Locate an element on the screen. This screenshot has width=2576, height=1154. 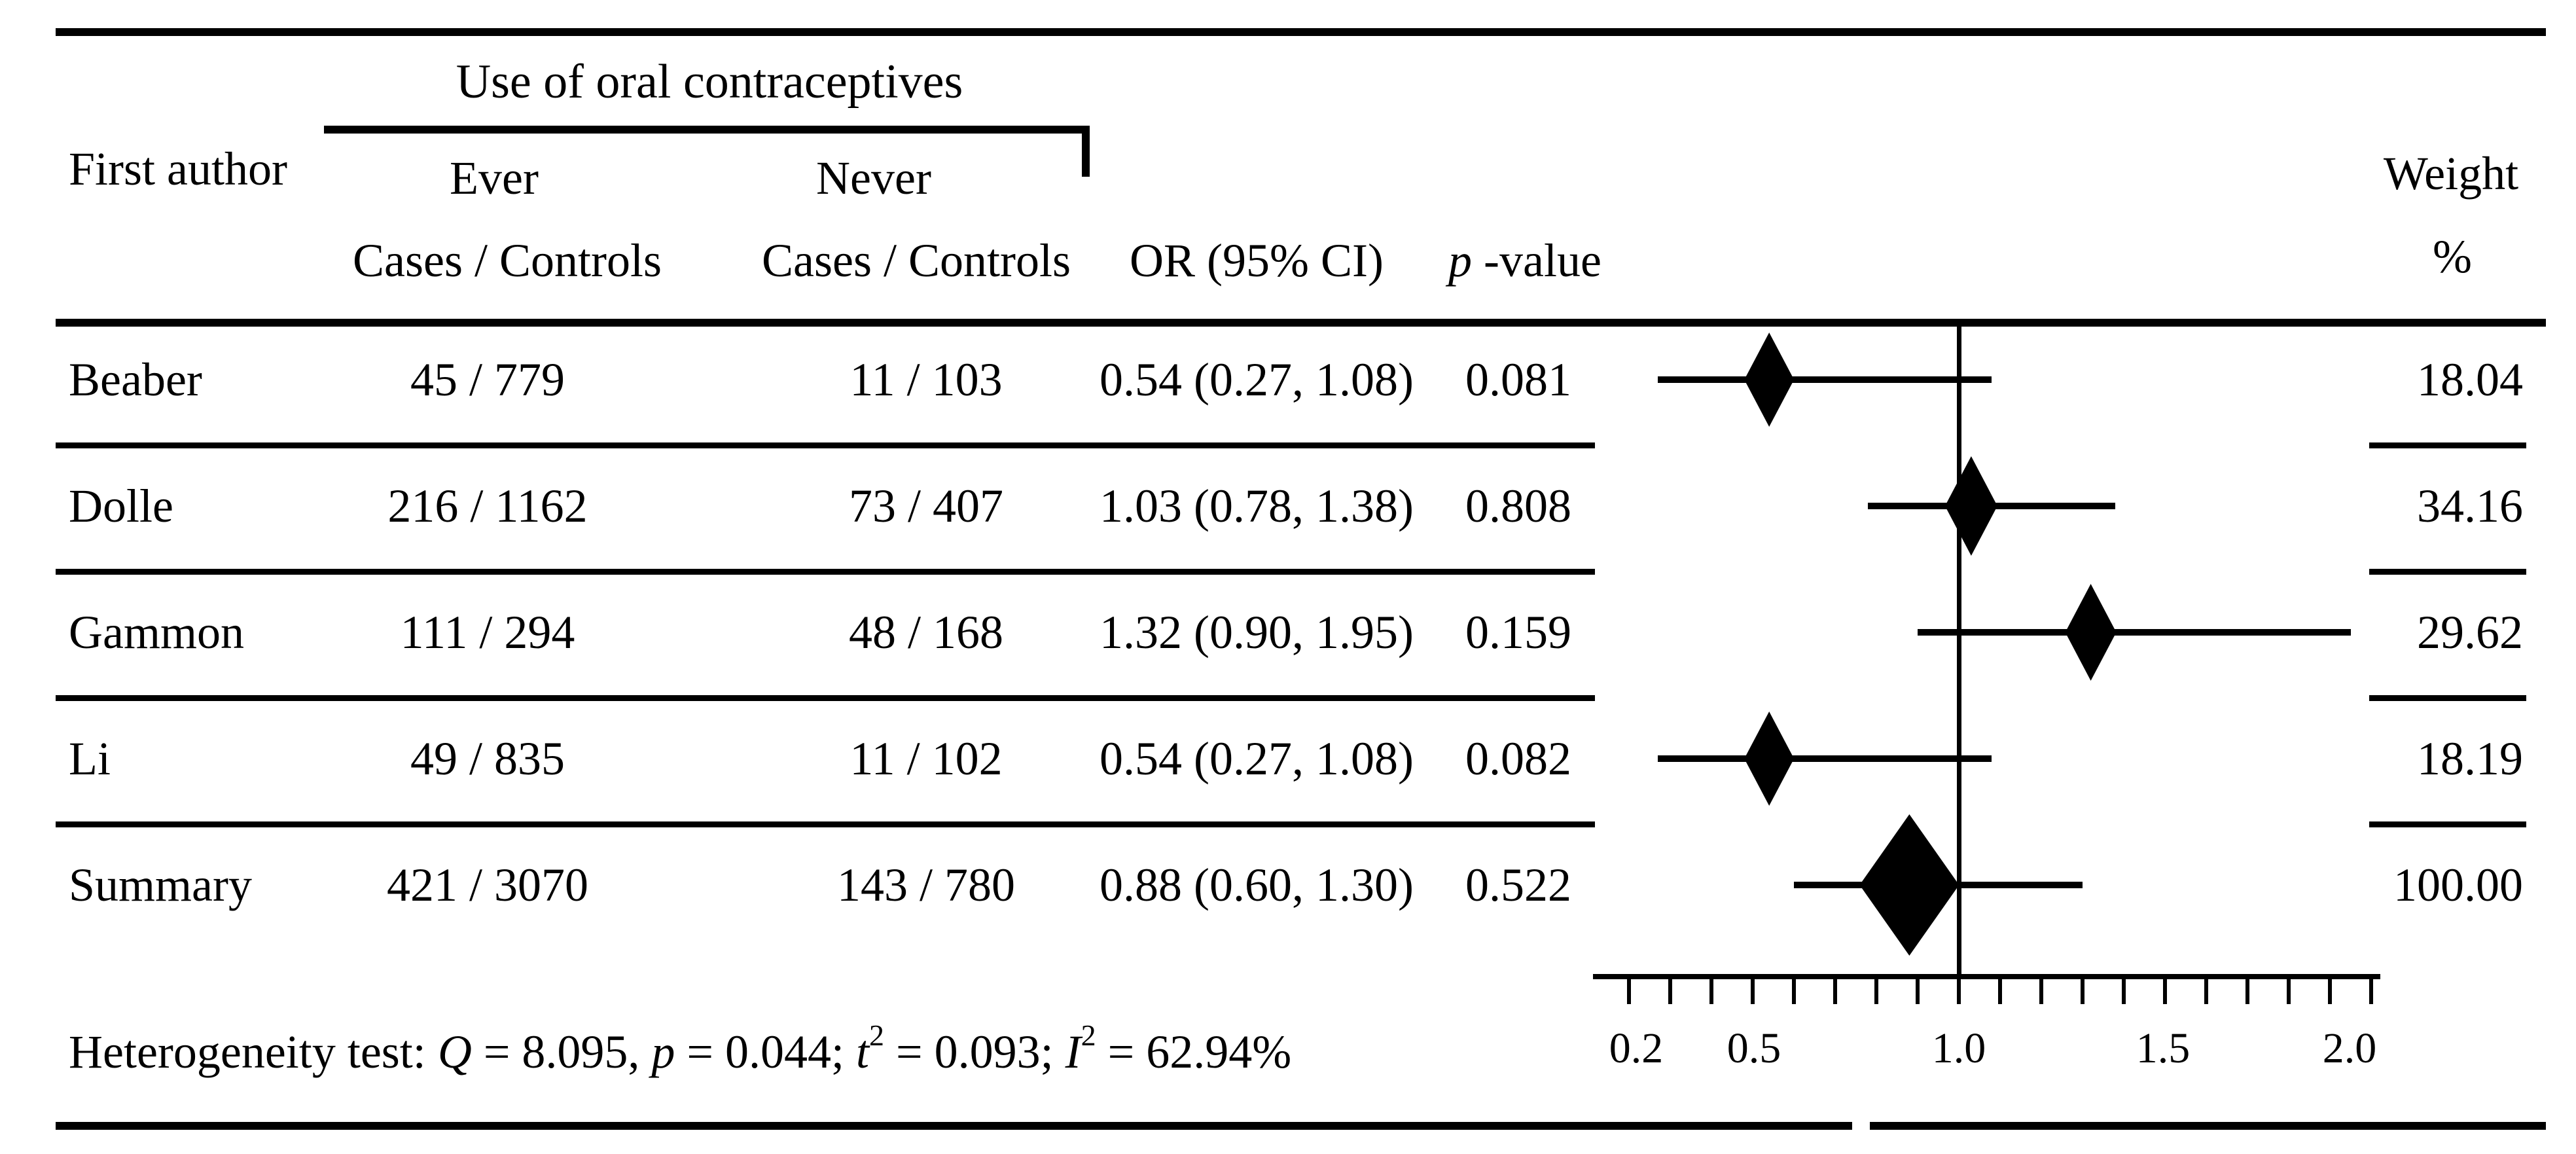
never-header: Never is located at coordinates (873, 178).